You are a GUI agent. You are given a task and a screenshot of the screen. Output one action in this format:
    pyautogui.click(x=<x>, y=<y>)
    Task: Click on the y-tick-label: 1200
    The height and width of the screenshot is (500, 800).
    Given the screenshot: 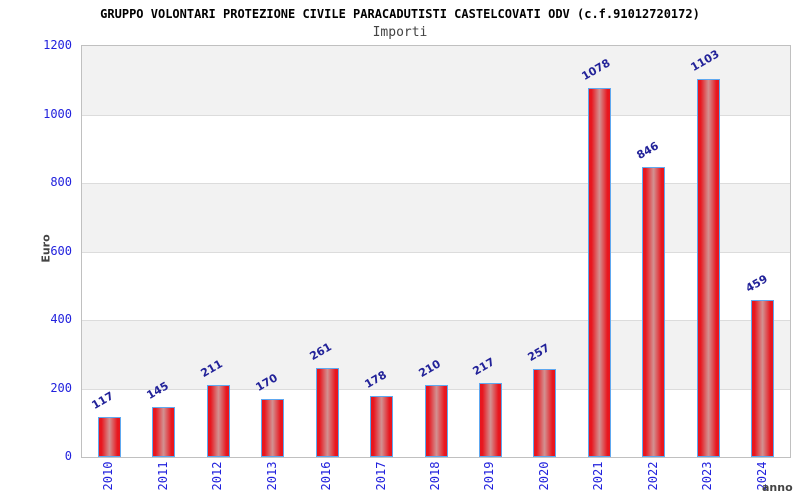 What is the action you would take?
    pyautogui.click(x=57, y=45)
    